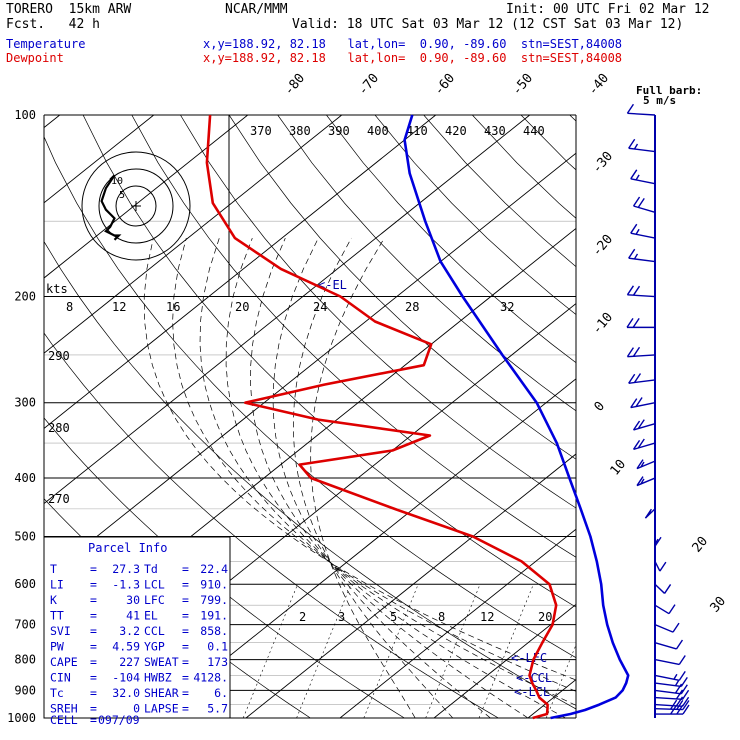 This screenshot has width=740, height=740. I want to click on parcel-info-title: Parcel Info, so click(127, 548).